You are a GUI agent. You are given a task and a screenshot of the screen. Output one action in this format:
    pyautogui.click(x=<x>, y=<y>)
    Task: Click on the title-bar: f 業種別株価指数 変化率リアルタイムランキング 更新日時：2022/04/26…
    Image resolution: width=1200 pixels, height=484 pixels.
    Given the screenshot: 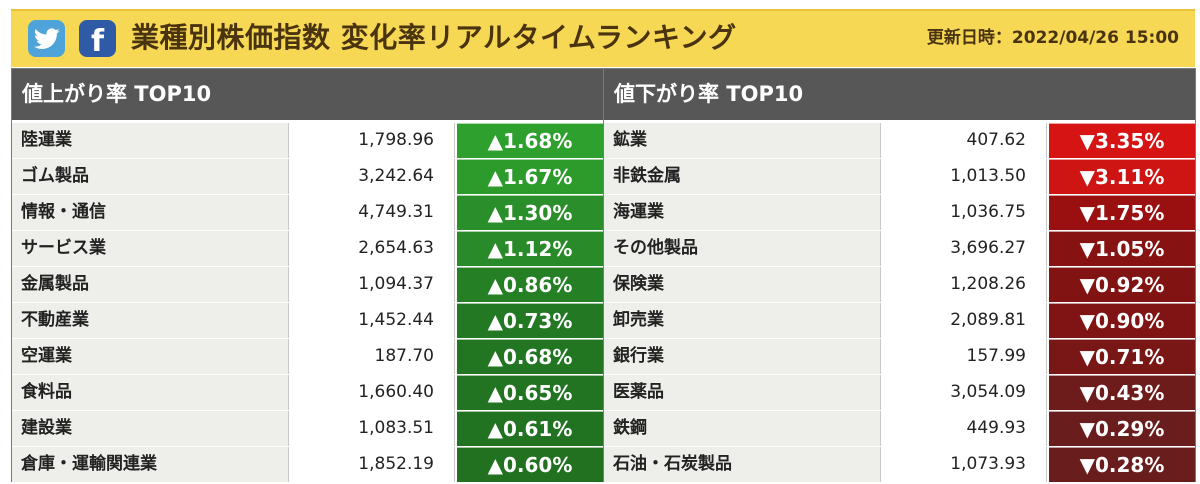 What is the action you would take?
    pyautogui.click(x=603, y=38)
    